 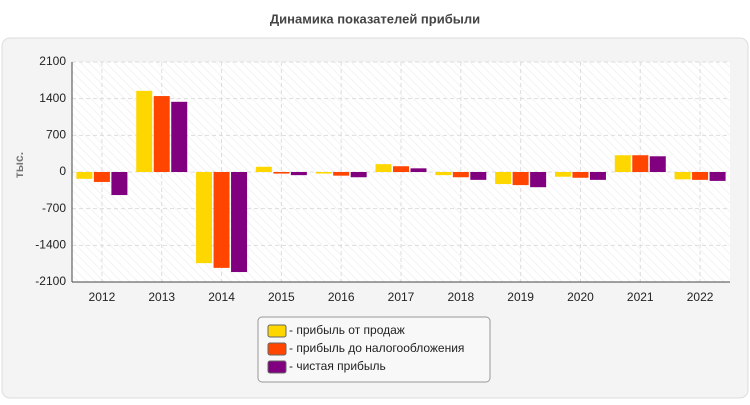 What do you see at coordinates (337, 366) in the screenshot?
I see `legend-label: - чистая прибыль` at bounding box center [337, 366].